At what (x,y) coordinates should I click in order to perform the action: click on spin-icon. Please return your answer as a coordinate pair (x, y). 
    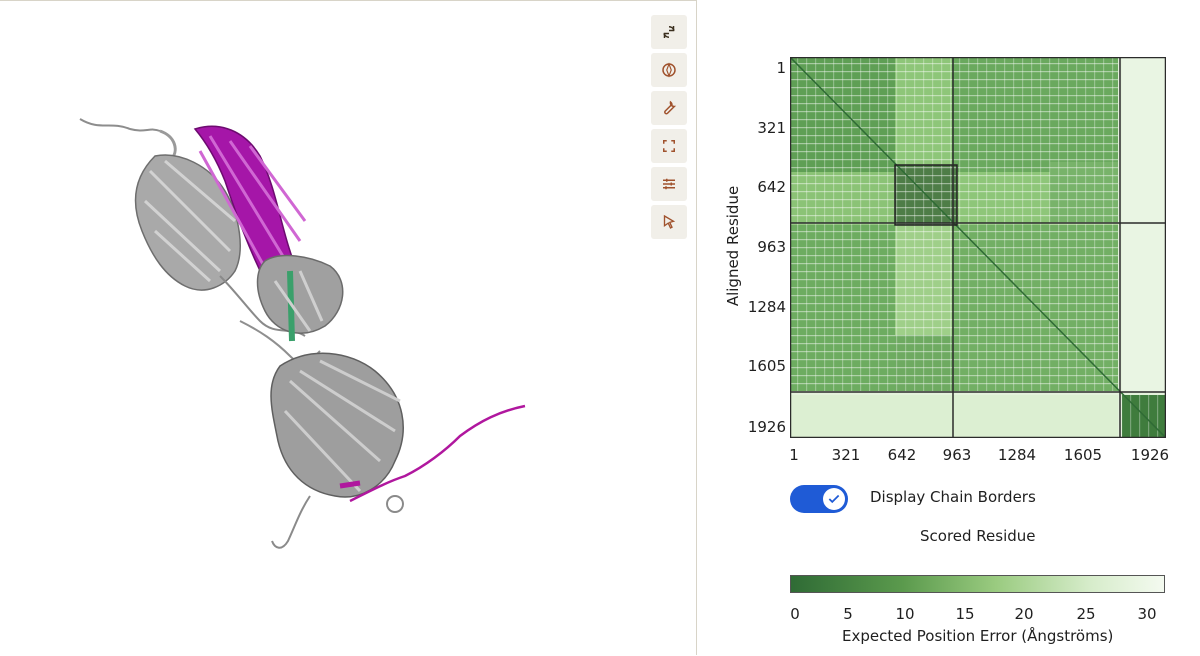
    Looking at the image, I should click on (669, 70).